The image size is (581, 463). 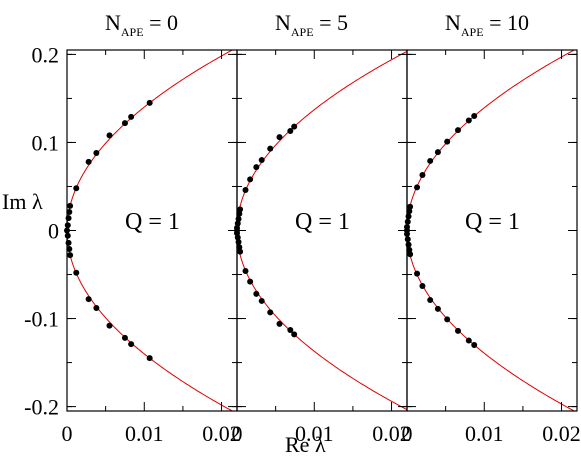 I want to click on y-tick-label: 0, so click(x=53, y=231).